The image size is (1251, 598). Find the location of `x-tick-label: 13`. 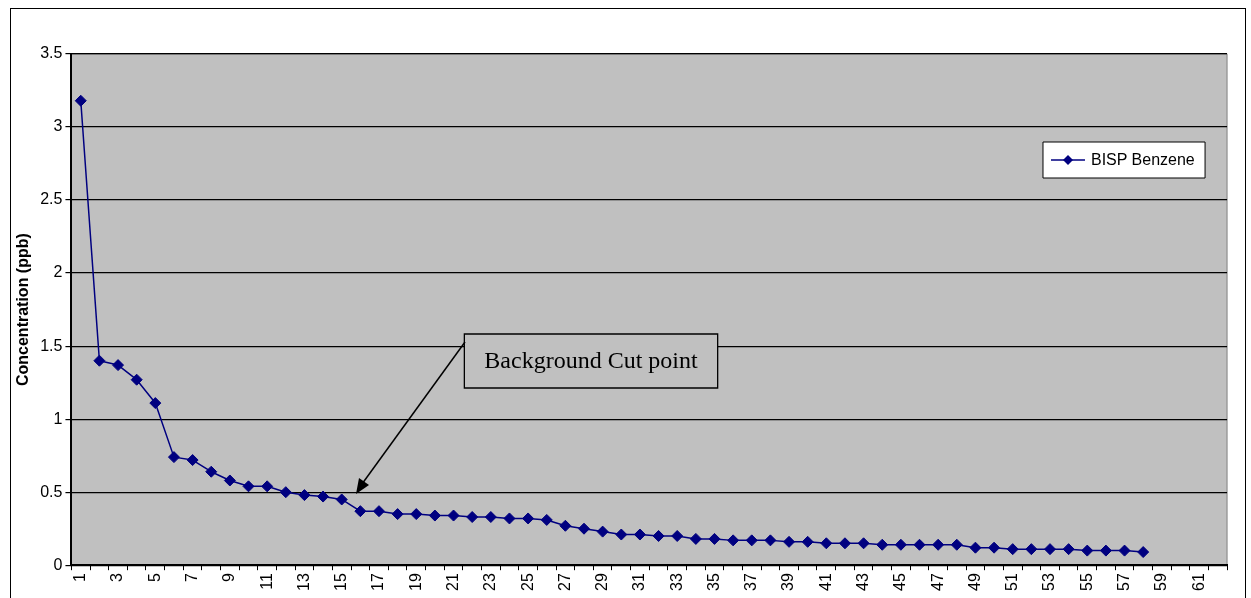

x-tick-label: 13 is located at coordinates (303, 582).